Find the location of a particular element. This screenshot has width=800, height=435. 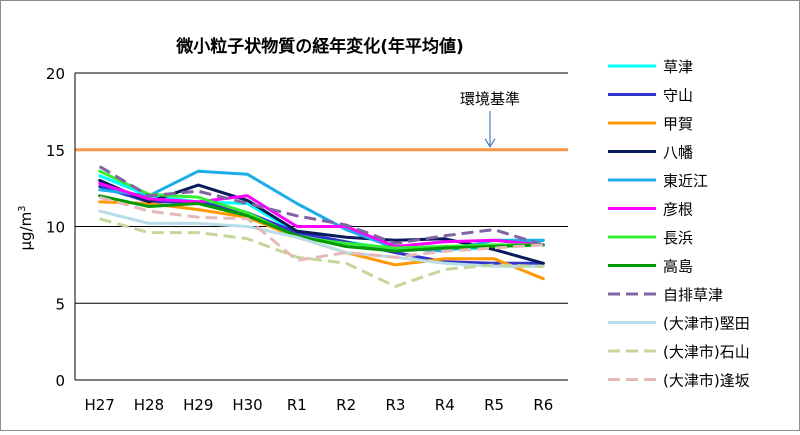

y-axis-label: μg/m3 is located at coordinates (26, 227).